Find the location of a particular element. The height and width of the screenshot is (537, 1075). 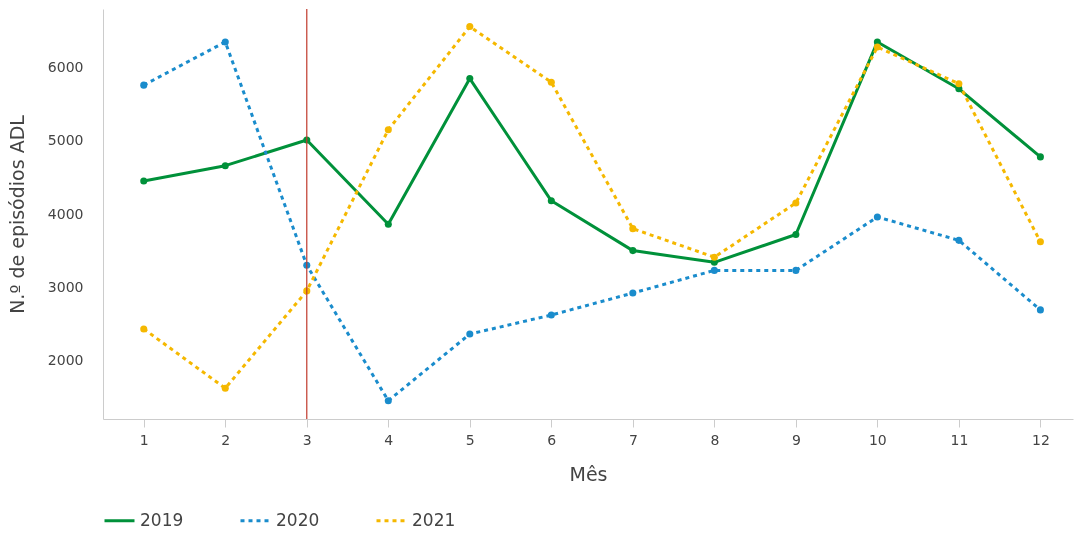

x-tick-label: 5 is located at coordinates (470, 439).